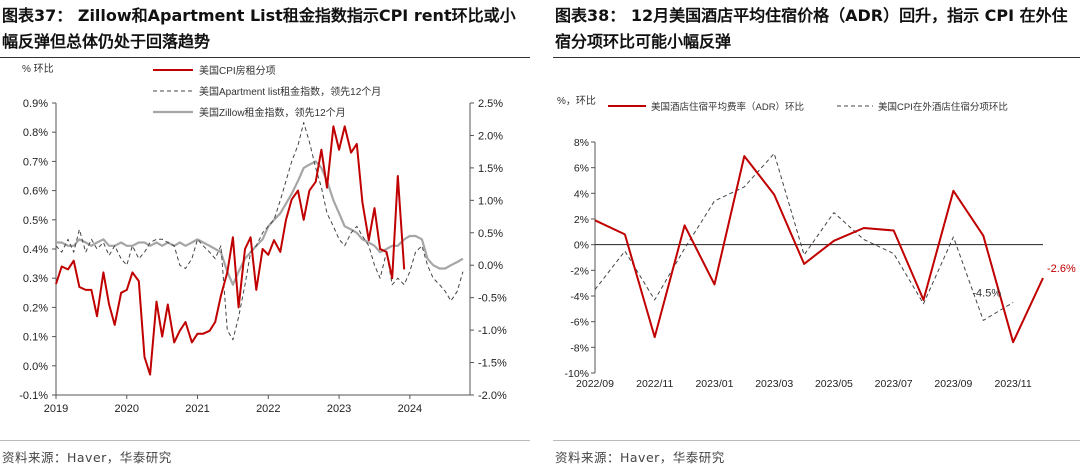 This screenshot has width=1080, height=470. Describe the element at coordinates (490, 169) in the screenshot. I see `y-right-tick-label: 1.5%` at that location.